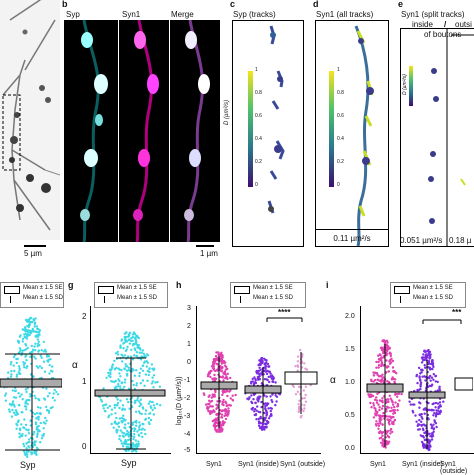 Image resolution: width=474 pixels, height=475 pixels. What do you see at coordinates (268, 295) in the screenshot?
I see `panel-h-legend: Mean ± 1.5 SE Mean ± 1.5 SD` at bounding box center [268, 295].